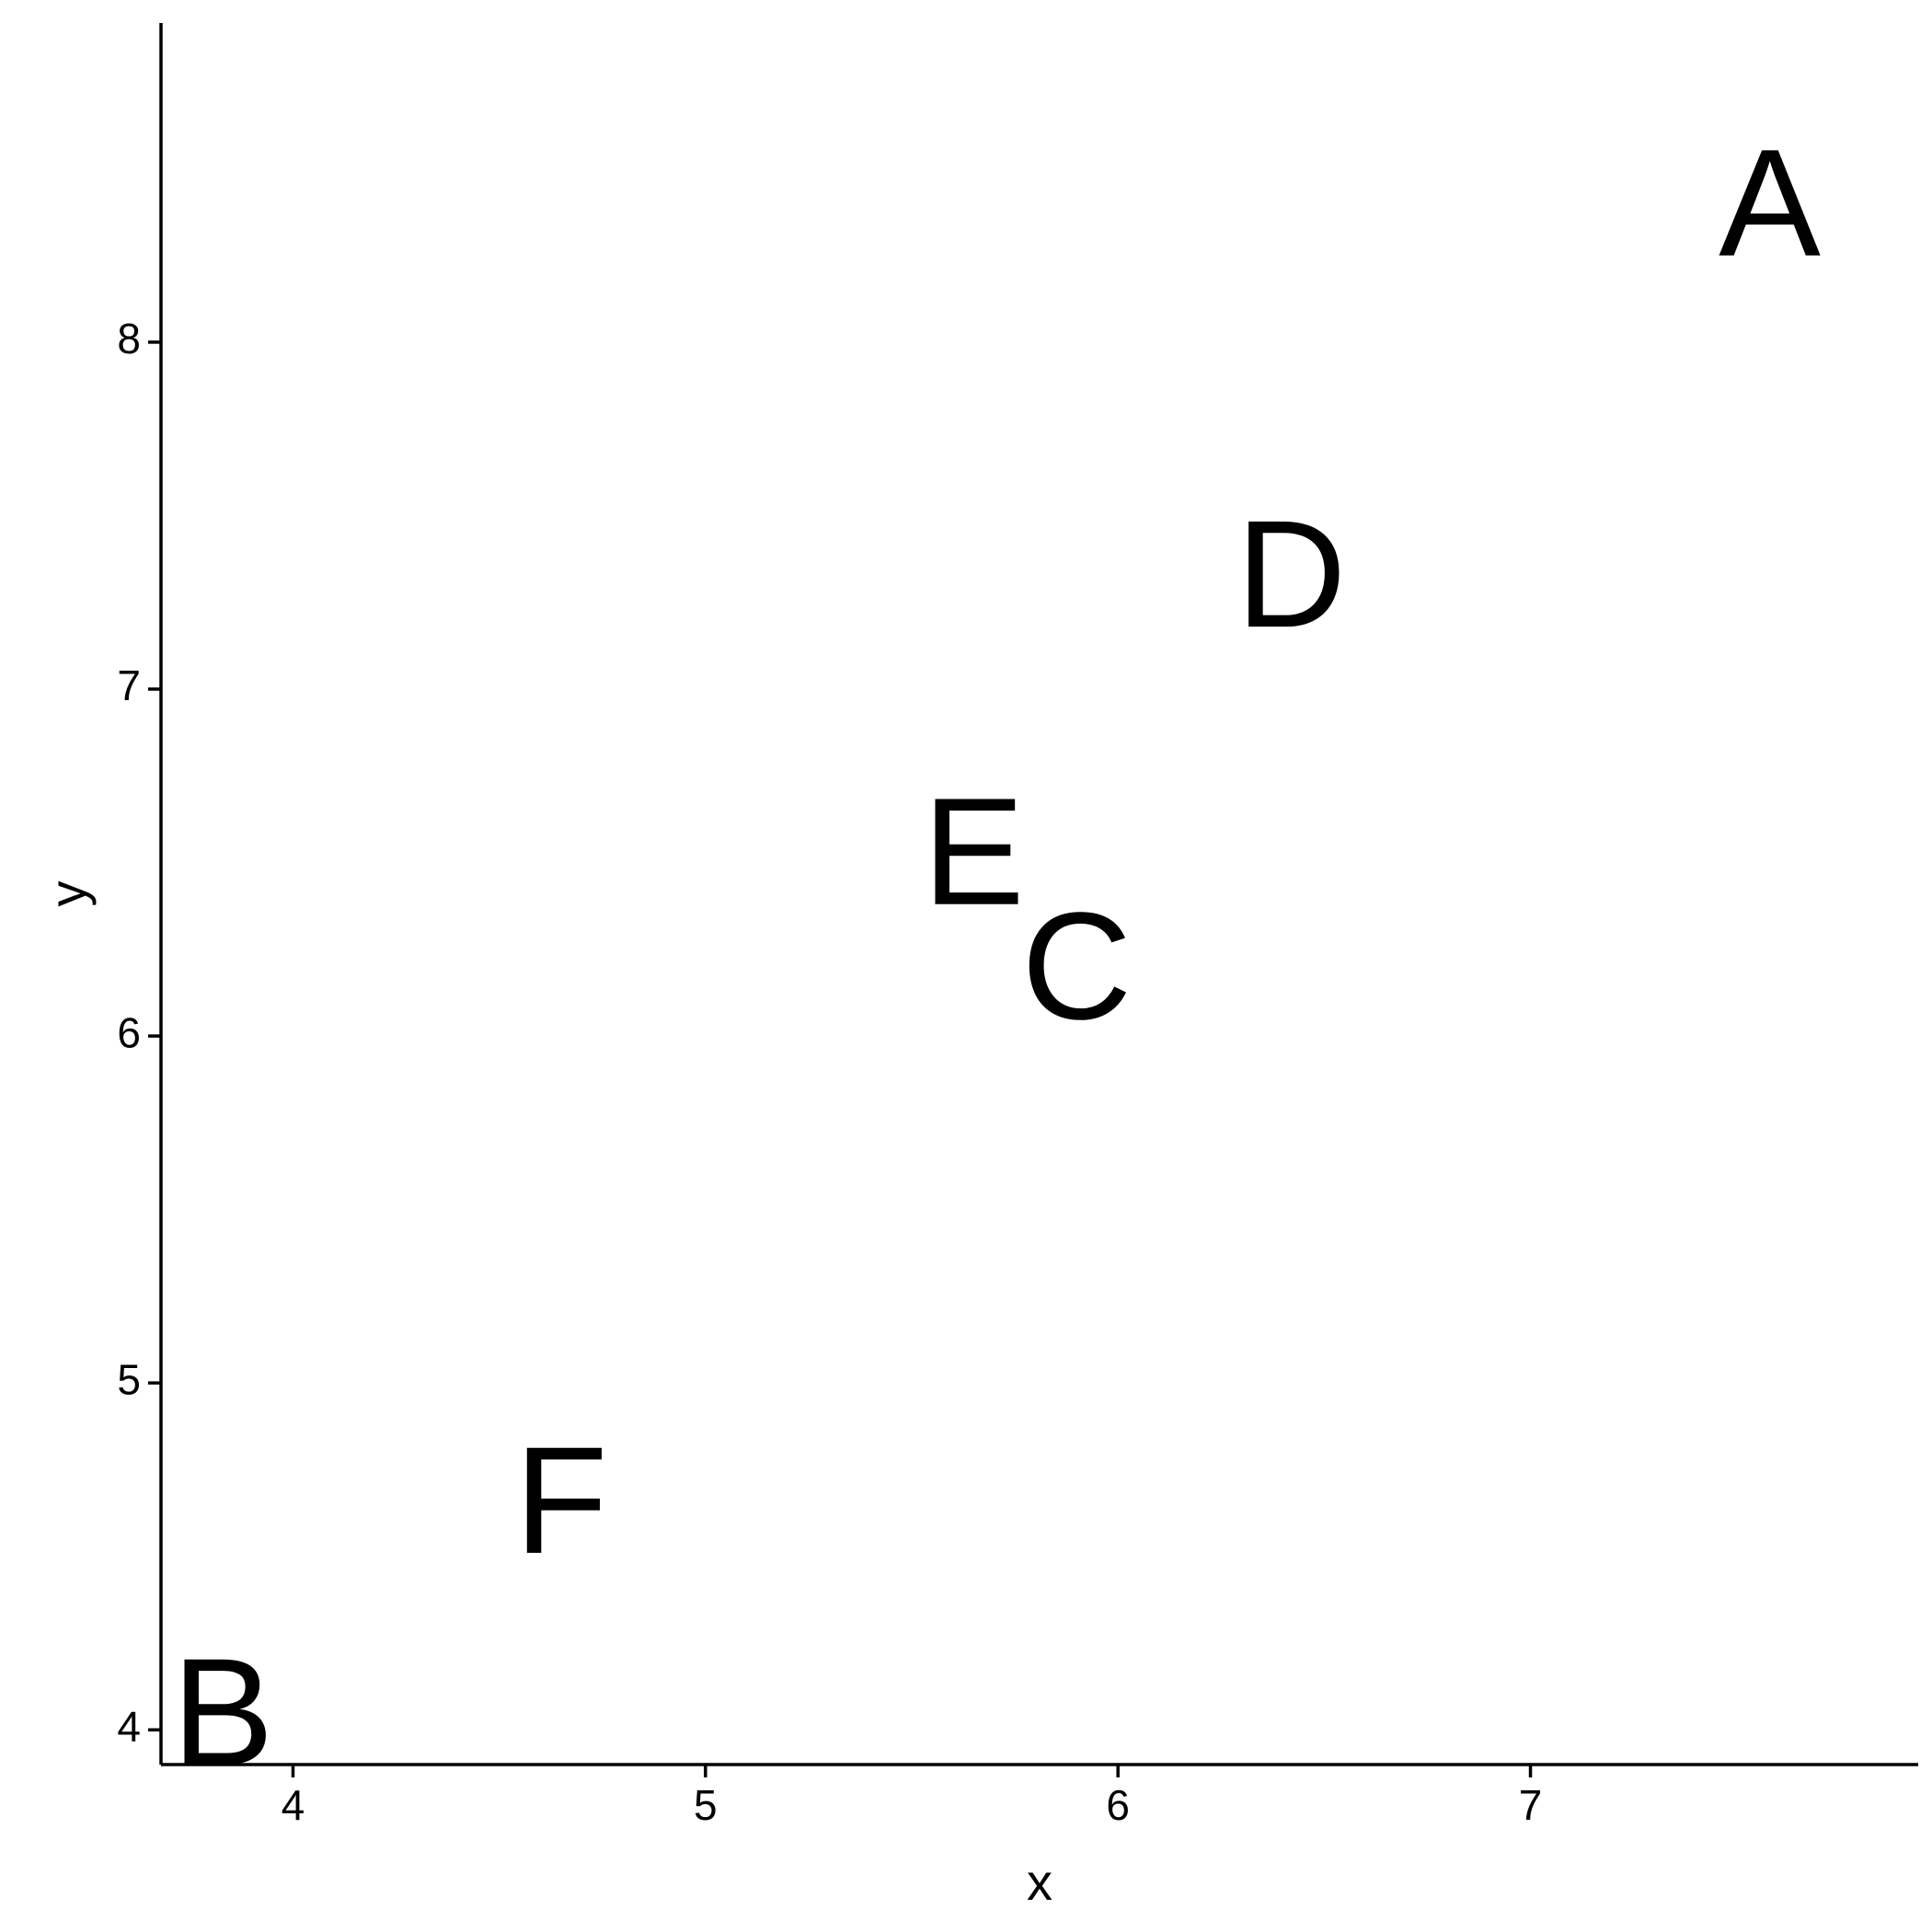 The height and width of the screenshot is (1932, 1932). I want to click on y-ticks: 4 5 6 7 8, so click(139, 1032).